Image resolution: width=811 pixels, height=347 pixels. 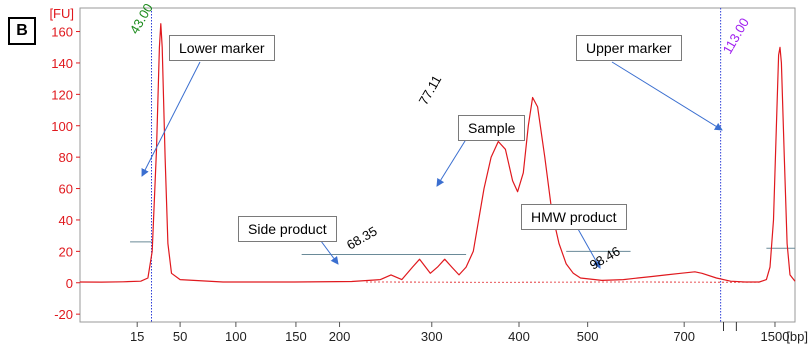 I want to click on hmw-product-callout: HMW product, so click(x=574, y=217).